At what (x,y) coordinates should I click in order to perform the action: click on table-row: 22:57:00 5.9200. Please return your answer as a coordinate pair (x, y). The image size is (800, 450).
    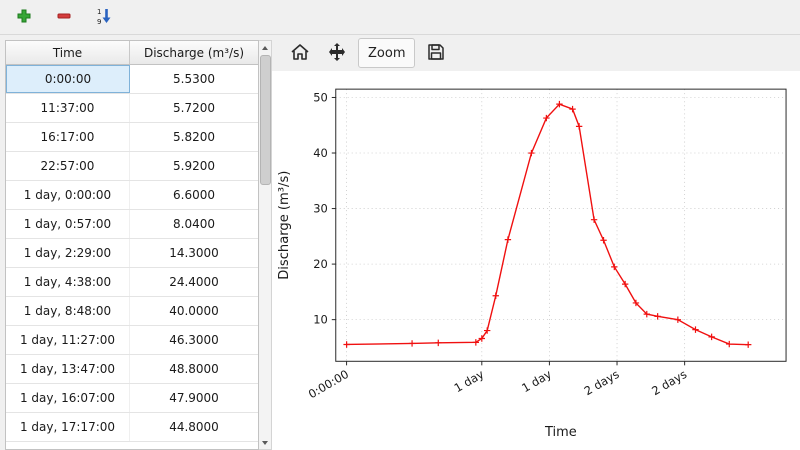
    Looking at the image, I should click on (132, 166).